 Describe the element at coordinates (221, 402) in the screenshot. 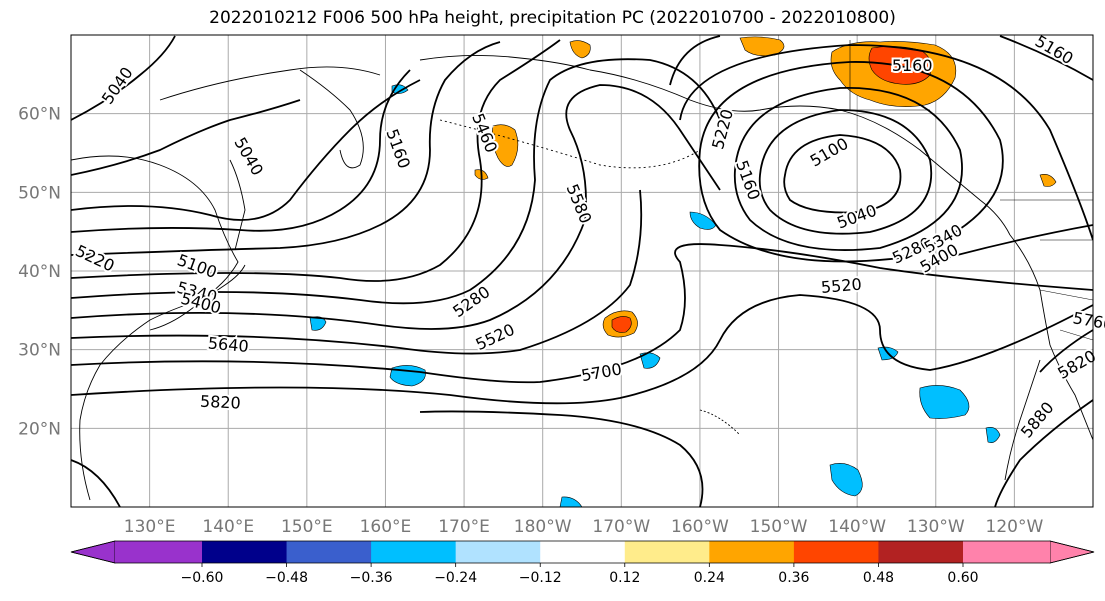

I see `contour-label: 5820` at that location.